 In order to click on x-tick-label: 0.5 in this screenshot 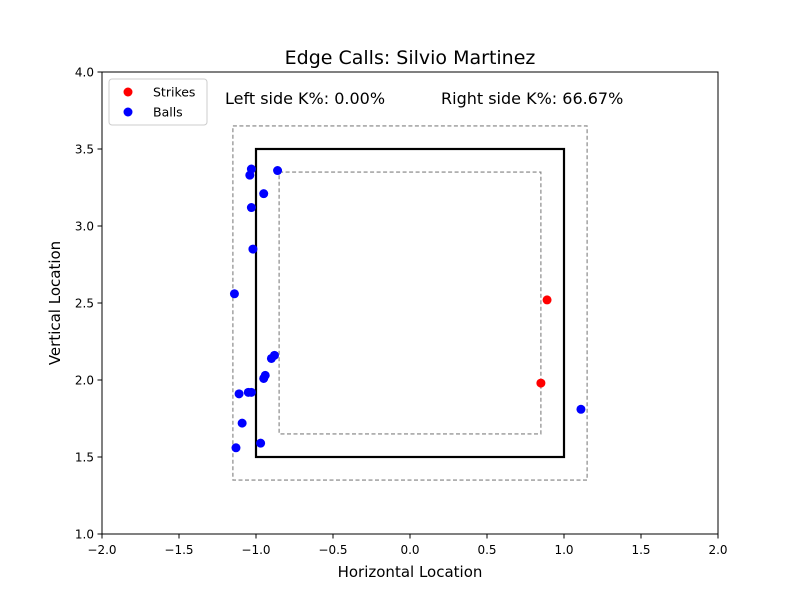, I will do `click(486, 550)`.